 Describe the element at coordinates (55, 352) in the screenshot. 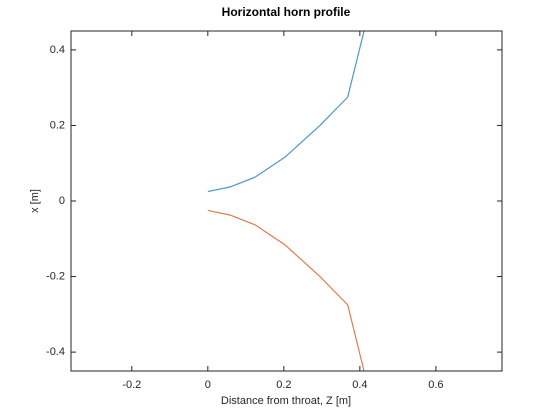

I see `y-tick-label: -0.4` at that location.